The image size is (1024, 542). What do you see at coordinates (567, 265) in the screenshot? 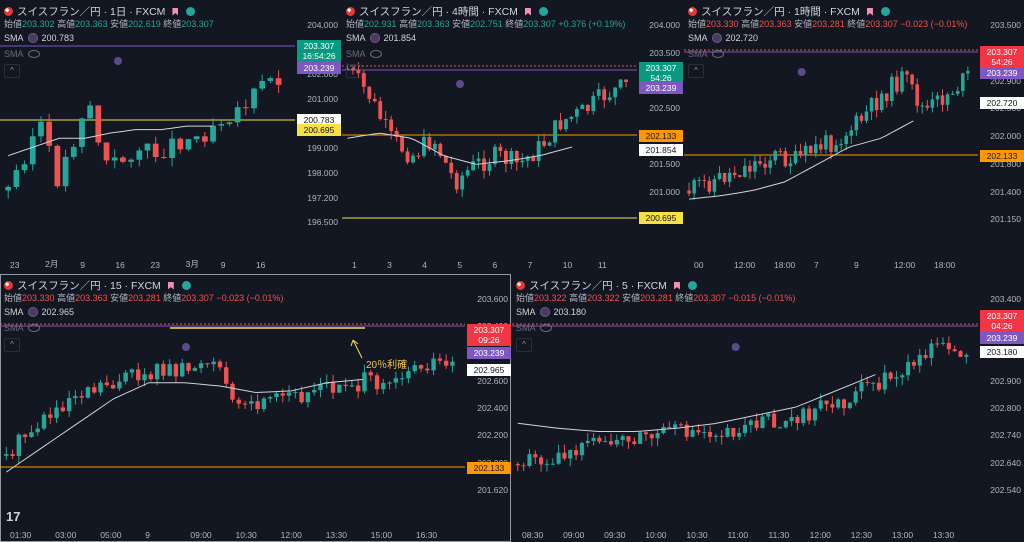
I see `time-axis-label: 10` at bounding box center [567, 265].